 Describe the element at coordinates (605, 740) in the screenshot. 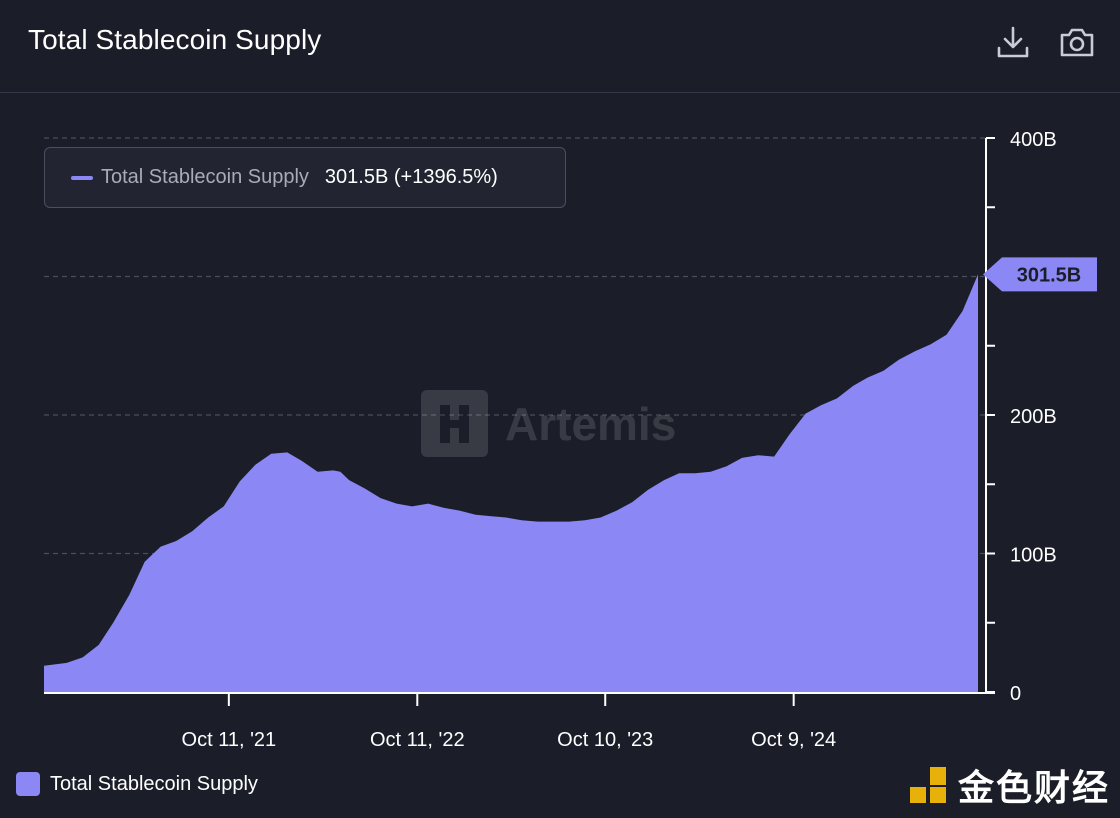

I see `x-tick-label-2: Oct 10, '23` at that location.